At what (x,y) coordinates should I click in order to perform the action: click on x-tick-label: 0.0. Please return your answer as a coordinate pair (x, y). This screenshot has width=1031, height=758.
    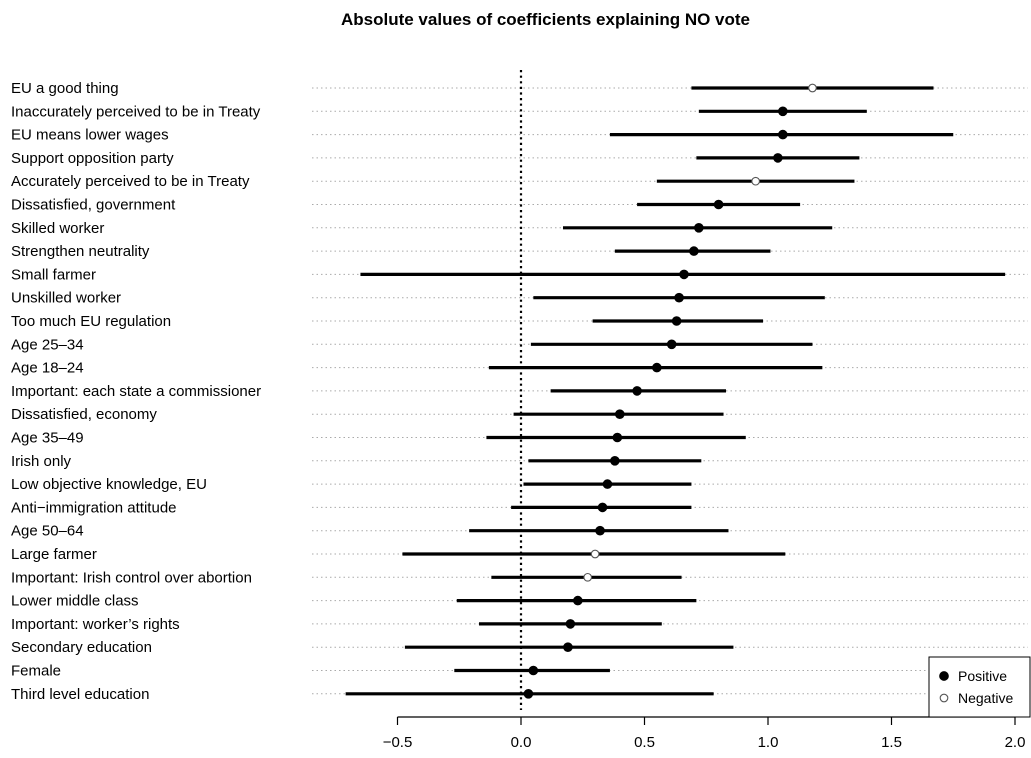
    Looking at the image, I should click on (521, 742).